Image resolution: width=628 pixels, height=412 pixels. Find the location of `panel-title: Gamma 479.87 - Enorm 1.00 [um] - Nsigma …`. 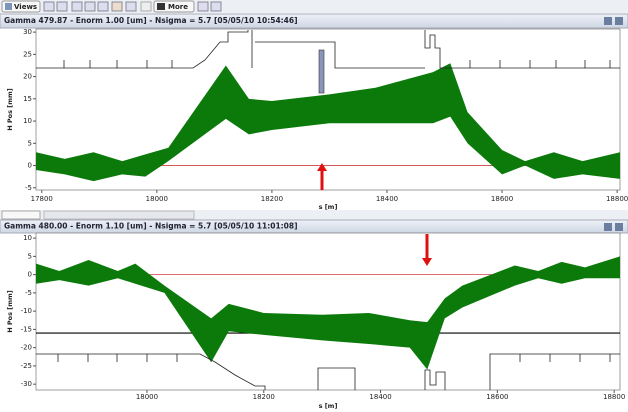

panel-title: Gamma 479.87 - Enorm 1.00 [um] - Nsigma … is located at coordinates (151, 20).